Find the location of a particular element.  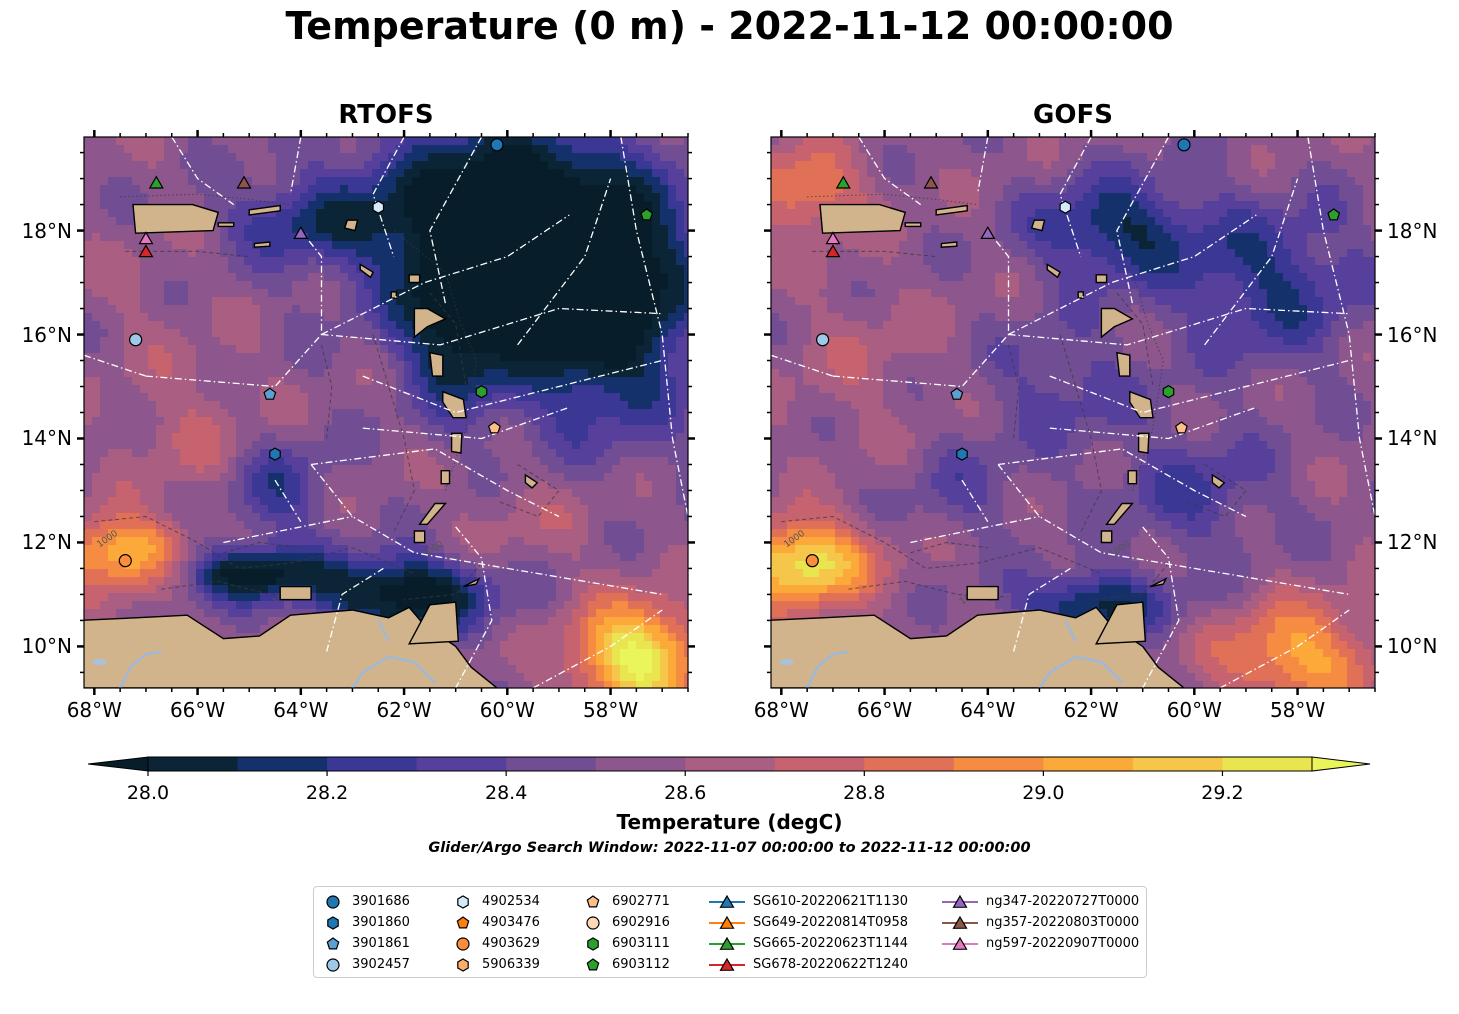

rtofs-x-tick-label: 58°W is located at coordinates (610, 710).